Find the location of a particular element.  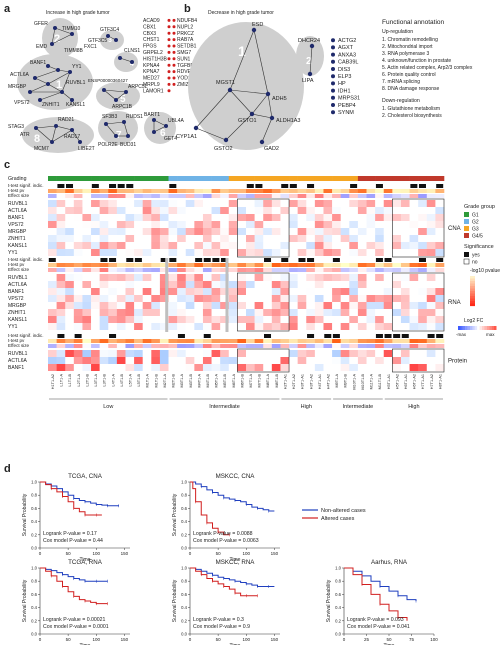

annotation-dot is located at coordinates (169, 72).